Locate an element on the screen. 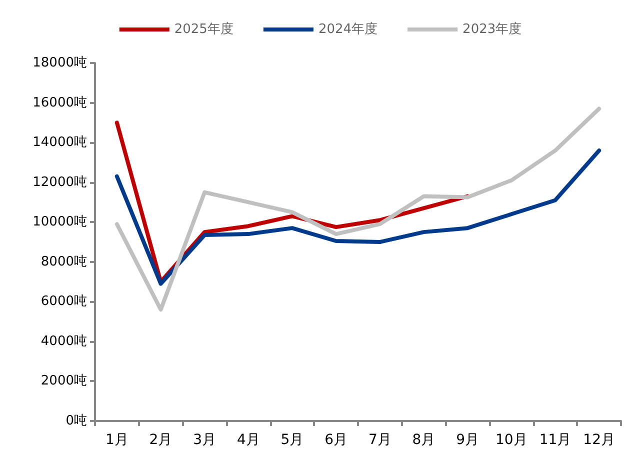  x-tick-label: 12月 is located at coordinates (599, 440).